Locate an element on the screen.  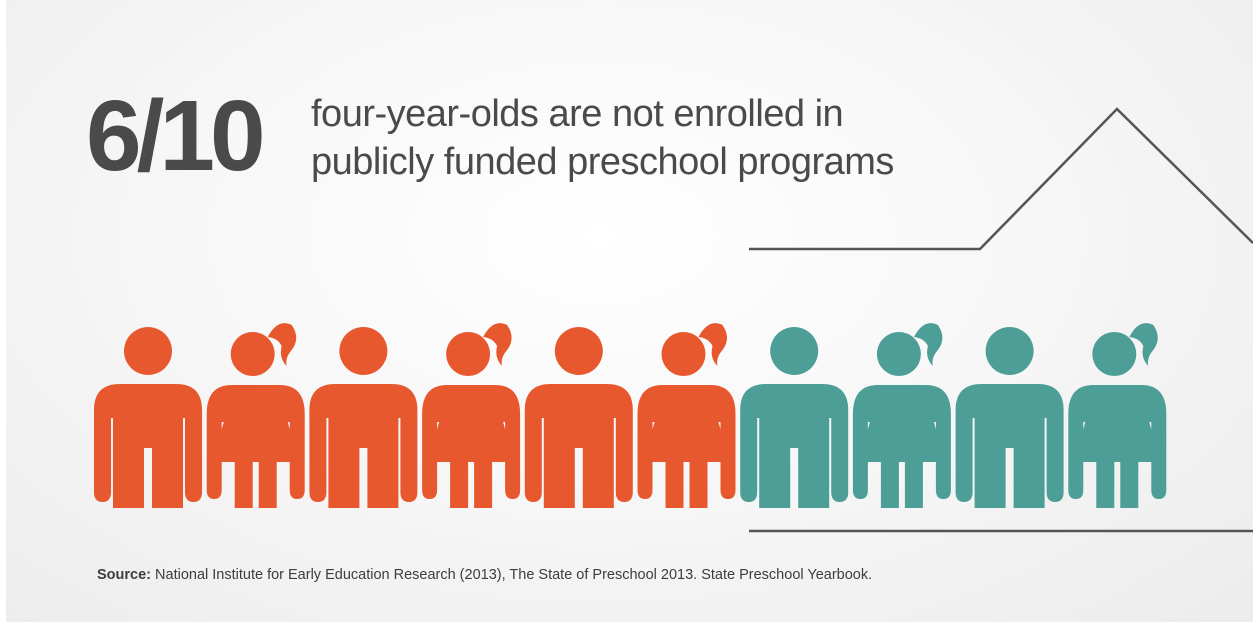
headline-line-1: four-year-olds are not enrolled in is located at coordinates (577, 114).